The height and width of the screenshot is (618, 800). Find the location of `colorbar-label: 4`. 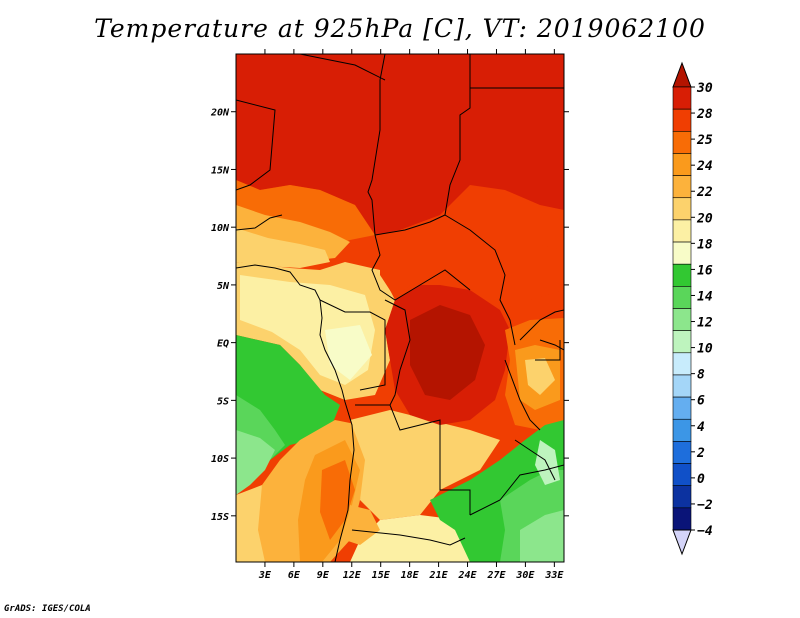

colorbar-label: 4 is located at coordinates (701, 427).